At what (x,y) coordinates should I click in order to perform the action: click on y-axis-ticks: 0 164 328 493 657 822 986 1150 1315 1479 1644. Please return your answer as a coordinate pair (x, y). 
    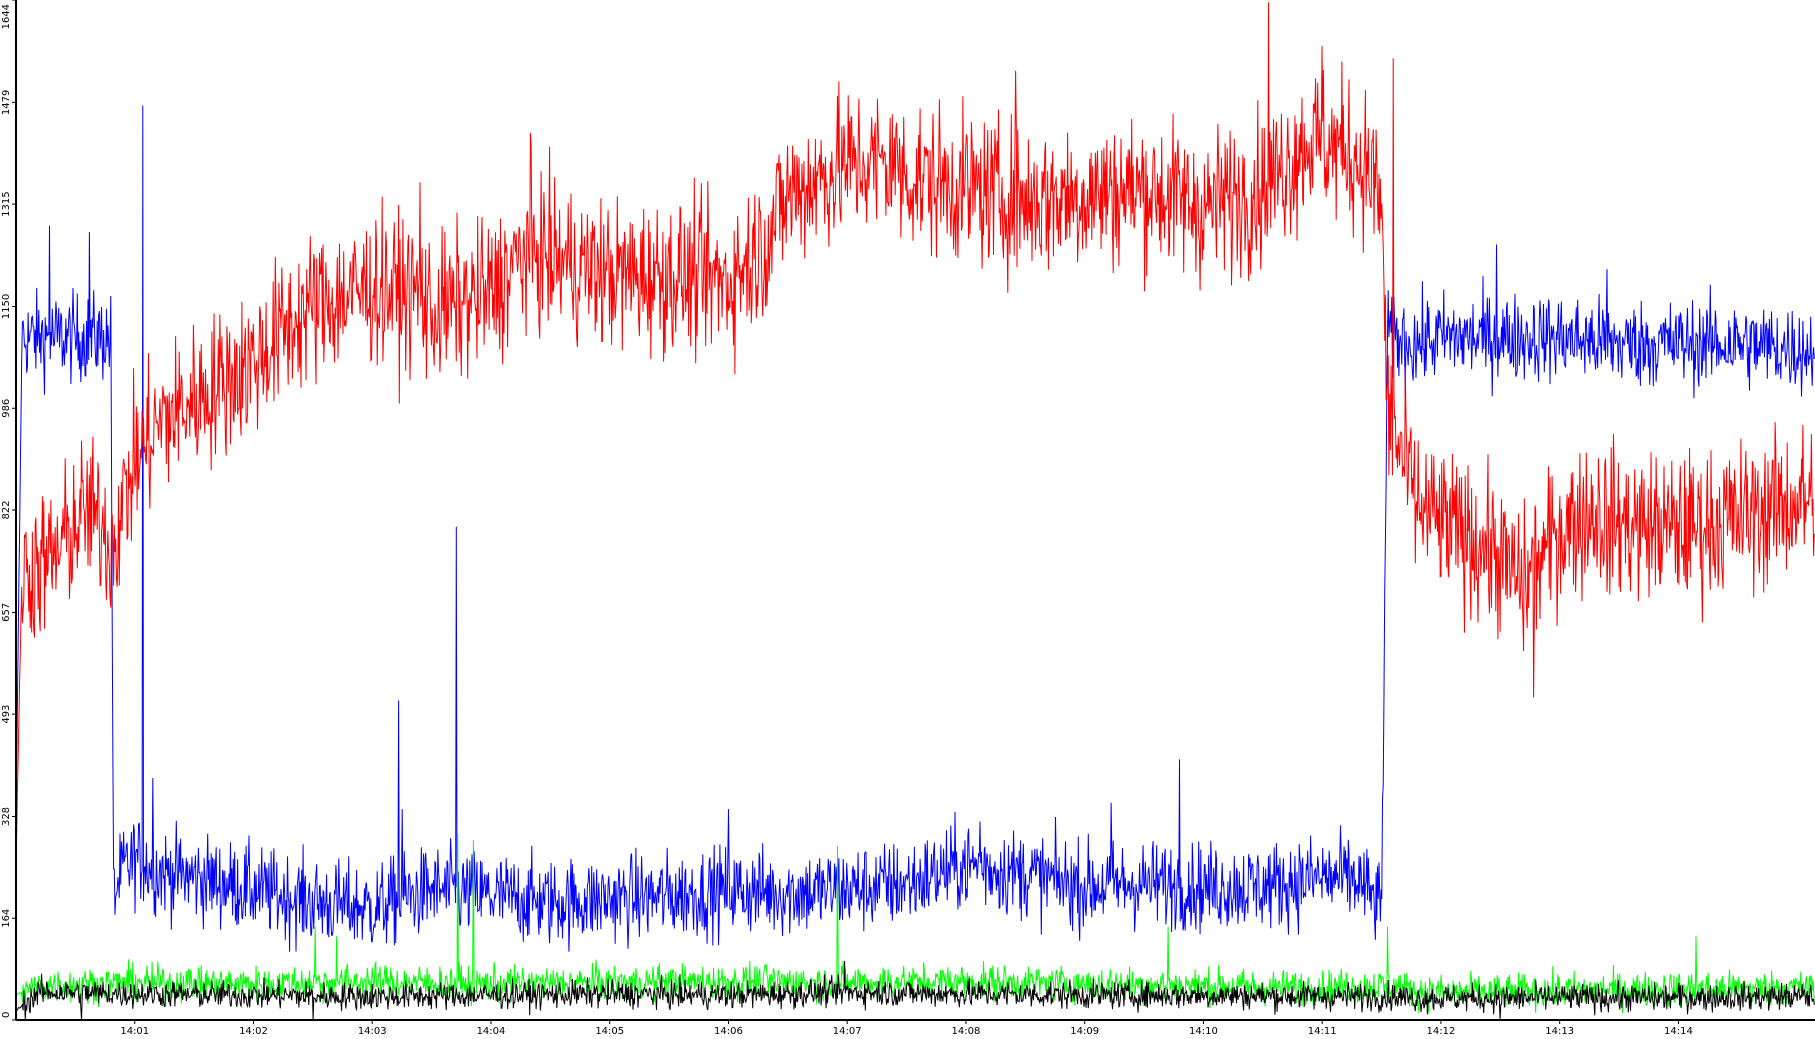
    Looking at the image, I should click on (8, 510).